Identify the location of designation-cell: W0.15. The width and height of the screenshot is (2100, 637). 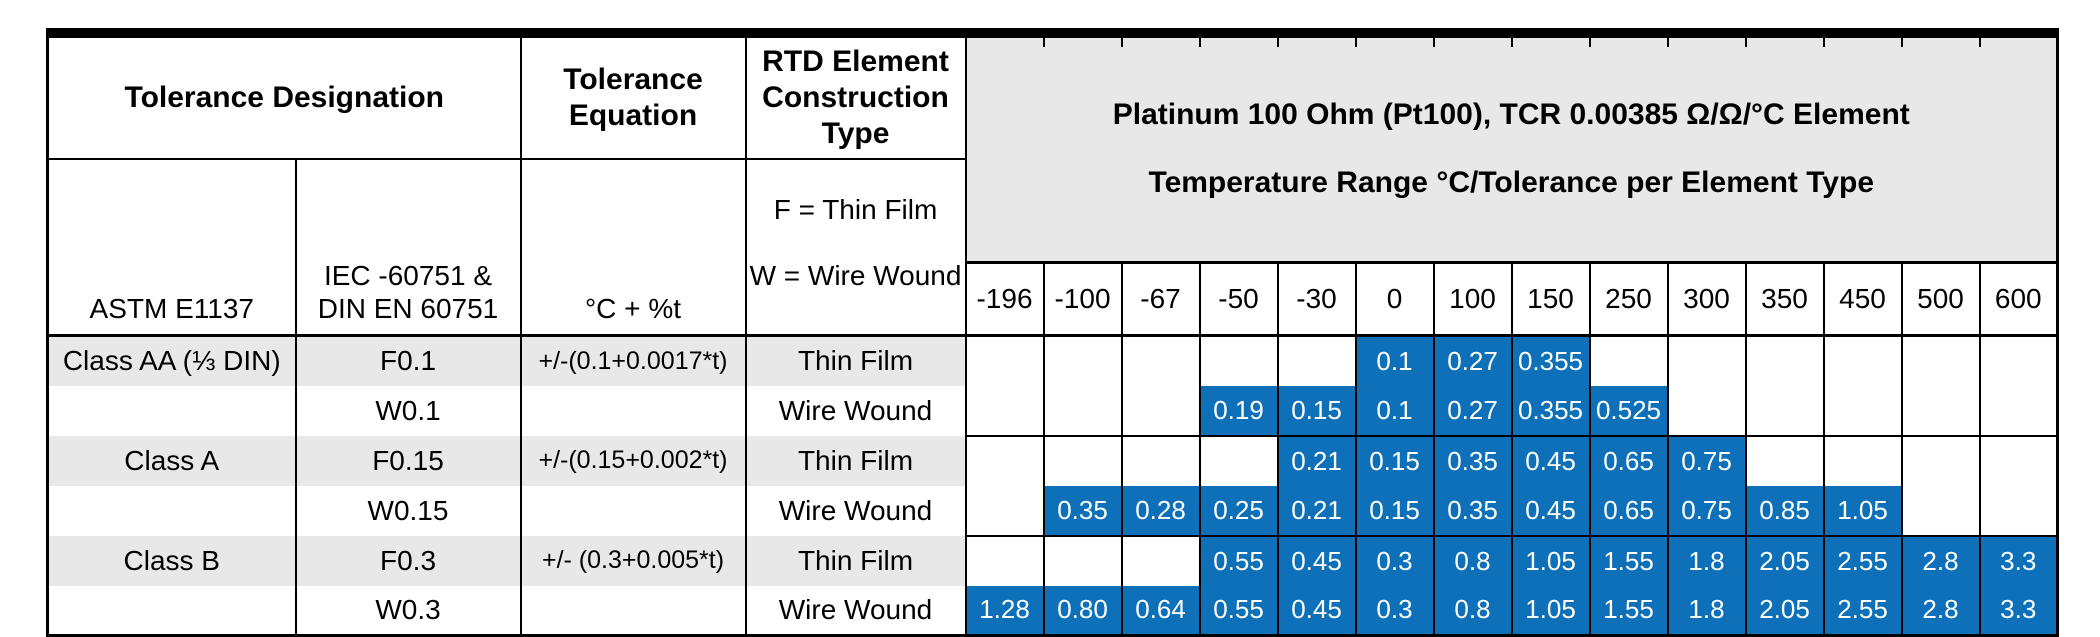
(408, 510).